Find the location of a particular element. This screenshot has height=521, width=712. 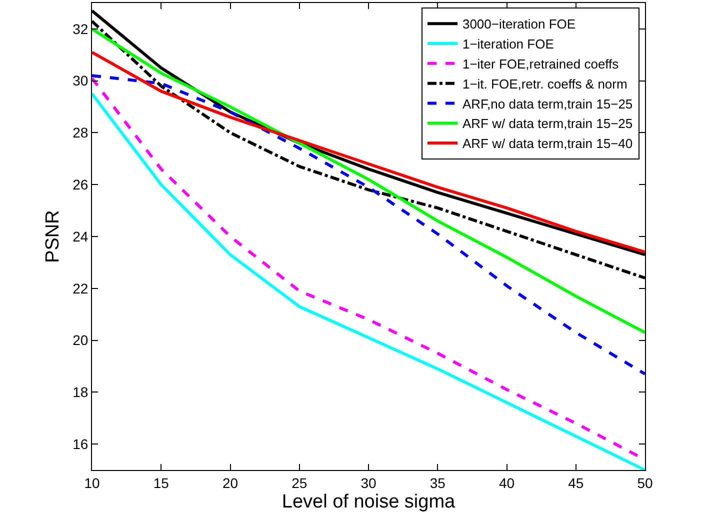

x-tick-label: 35 is located at coordinates (438, 482).